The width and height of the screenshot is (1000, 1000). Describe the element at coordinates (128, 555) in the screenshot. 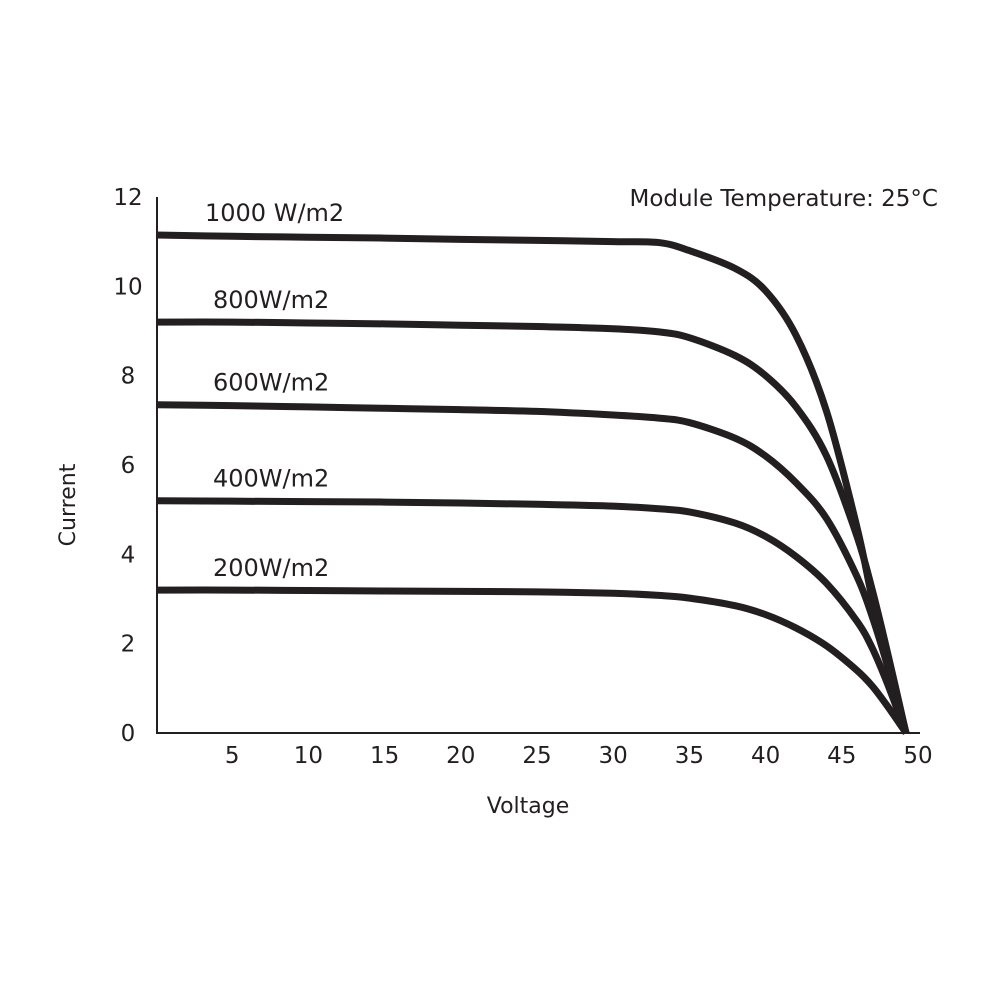

I see `y-tick-label: 4` at that location.